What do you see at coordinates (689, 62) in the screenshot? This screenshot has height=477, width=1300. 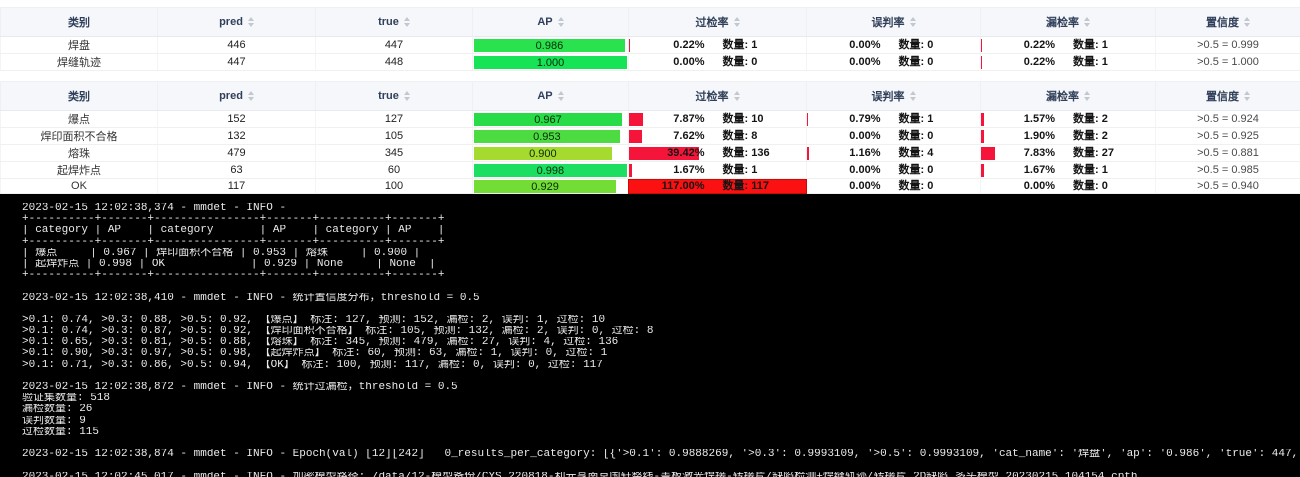 I see `overdetect-percent: 0.00%` at bounding box center [689, 62].